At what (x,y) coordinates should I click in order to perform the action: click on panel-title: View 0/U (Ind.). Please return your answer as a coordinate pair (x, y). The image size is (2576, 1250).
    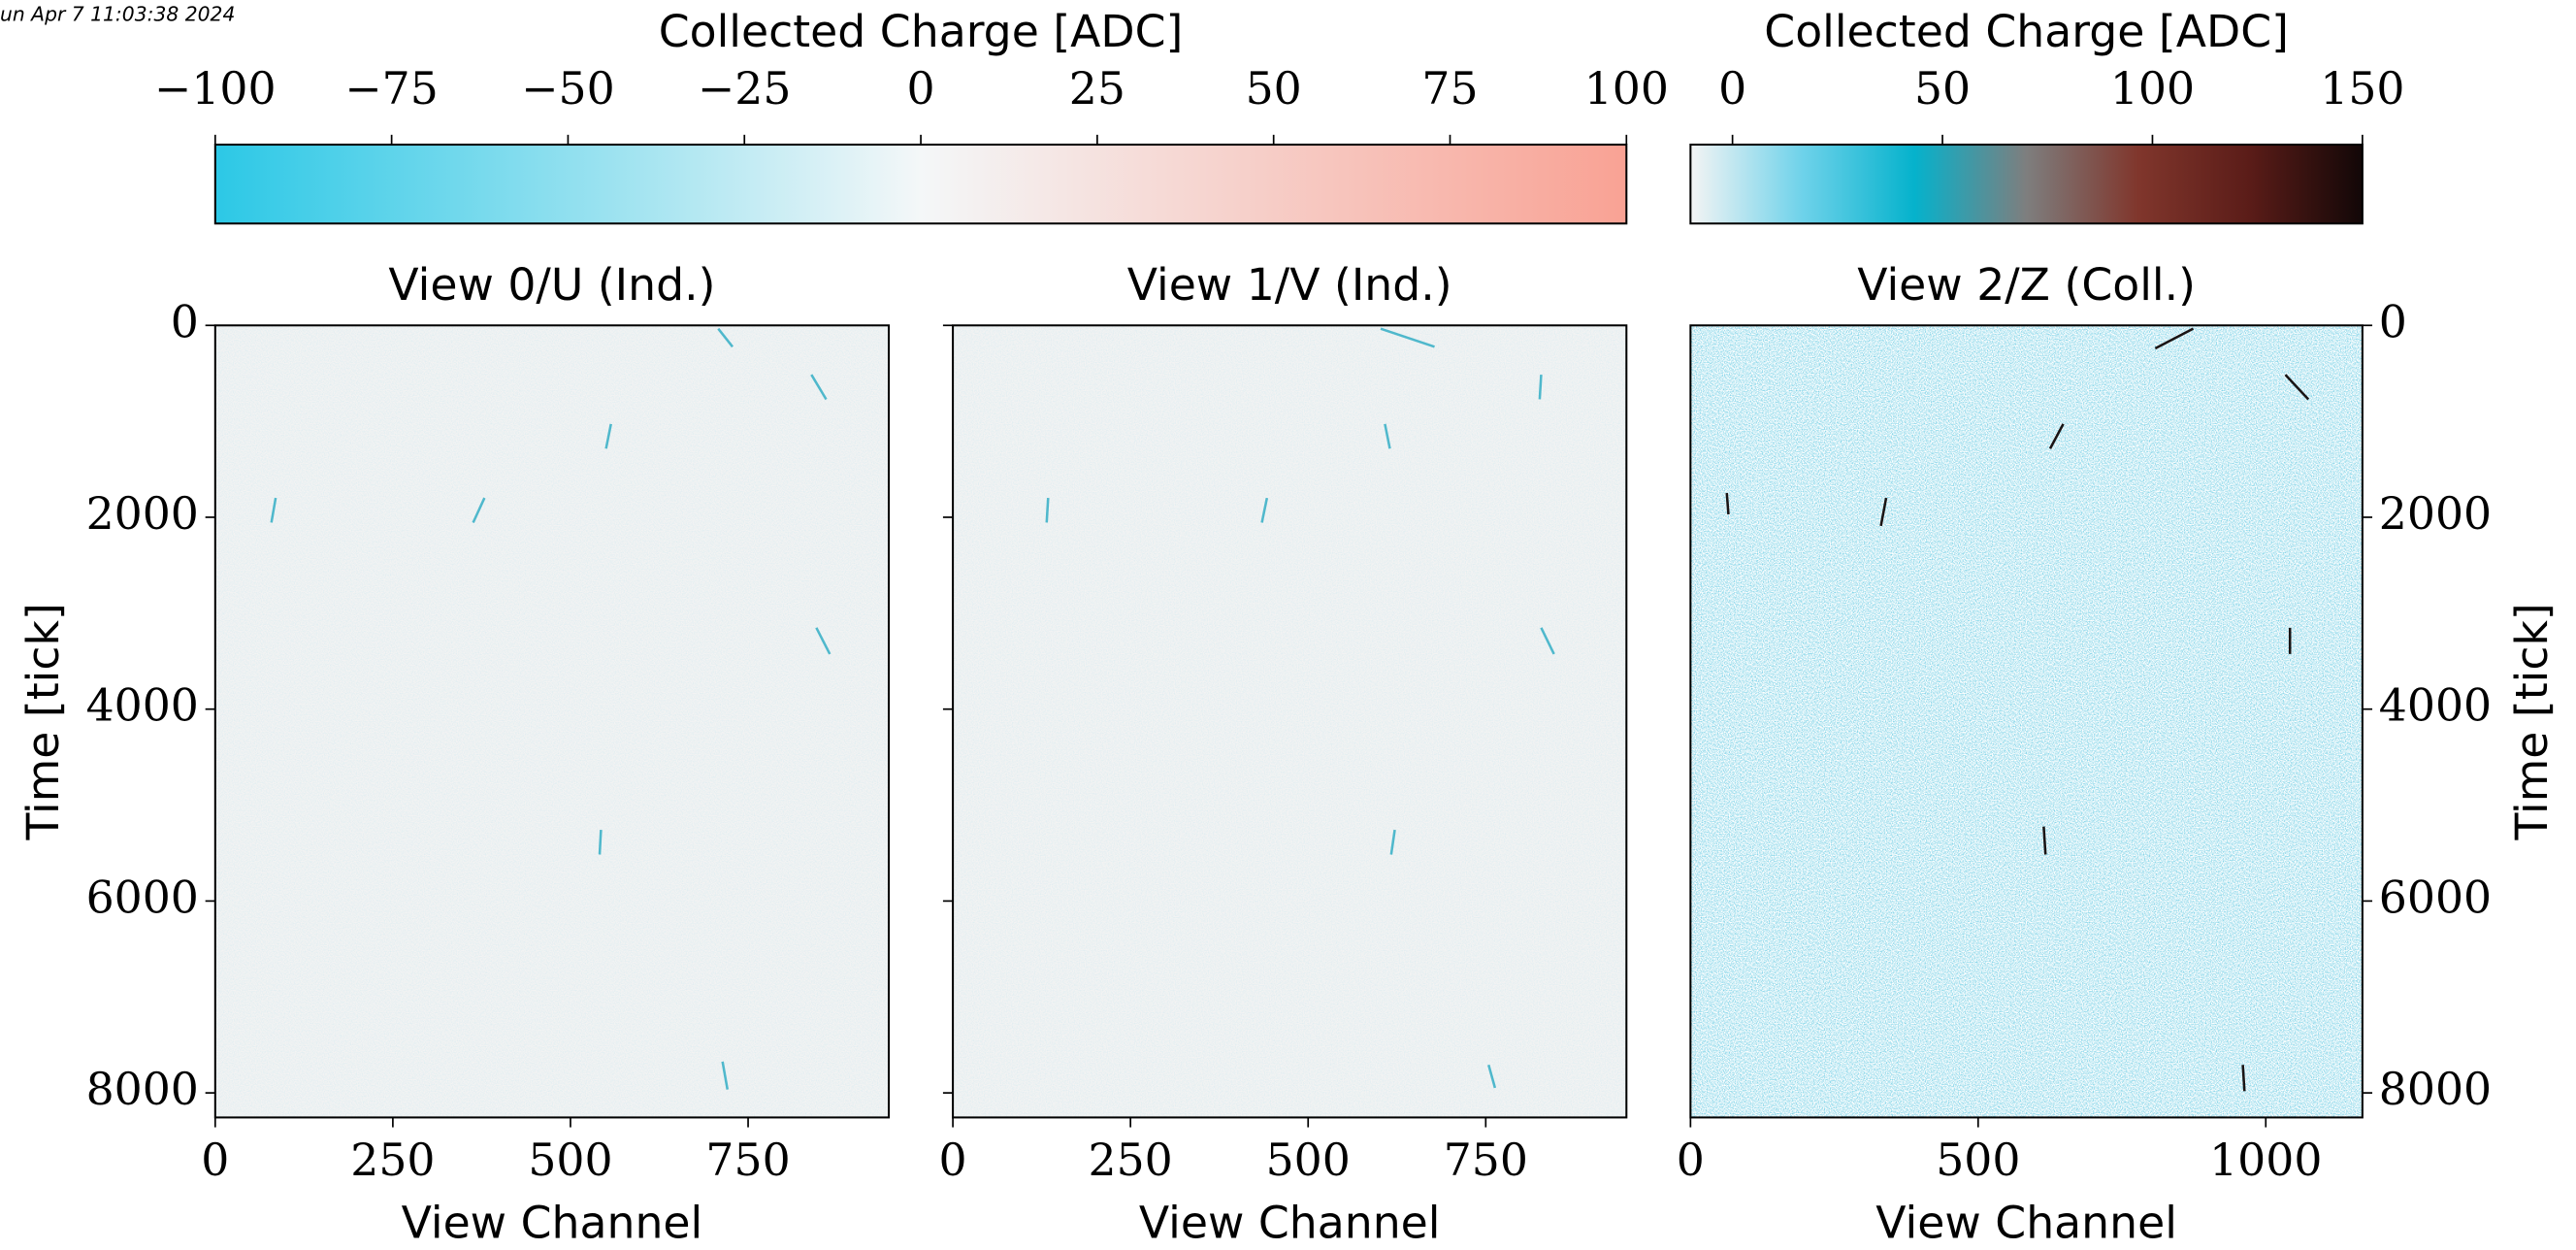
    Looking at the image, I should click on (551, 285).